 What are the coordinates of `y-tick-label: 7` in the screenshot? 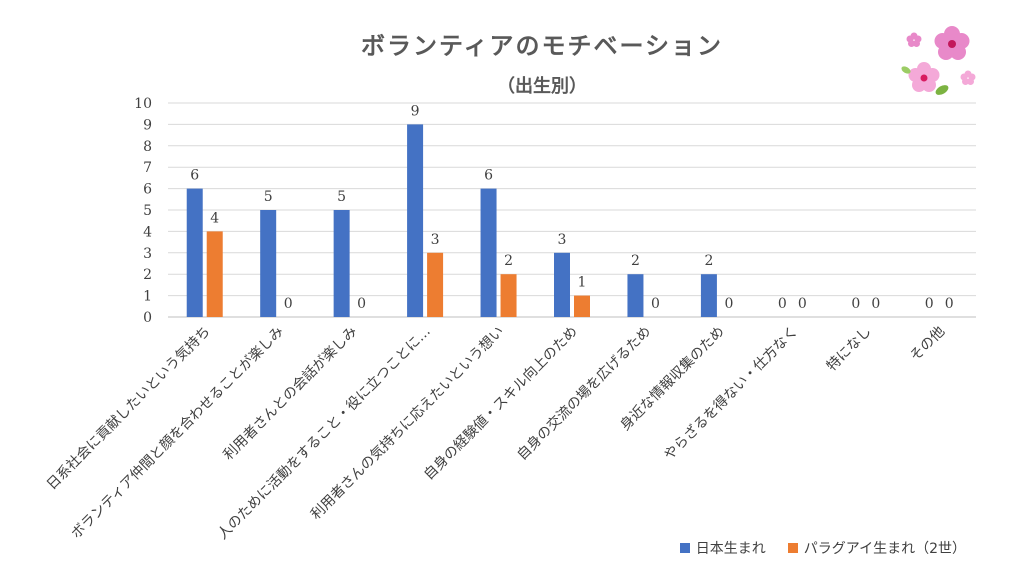 It's located at (147, 168).